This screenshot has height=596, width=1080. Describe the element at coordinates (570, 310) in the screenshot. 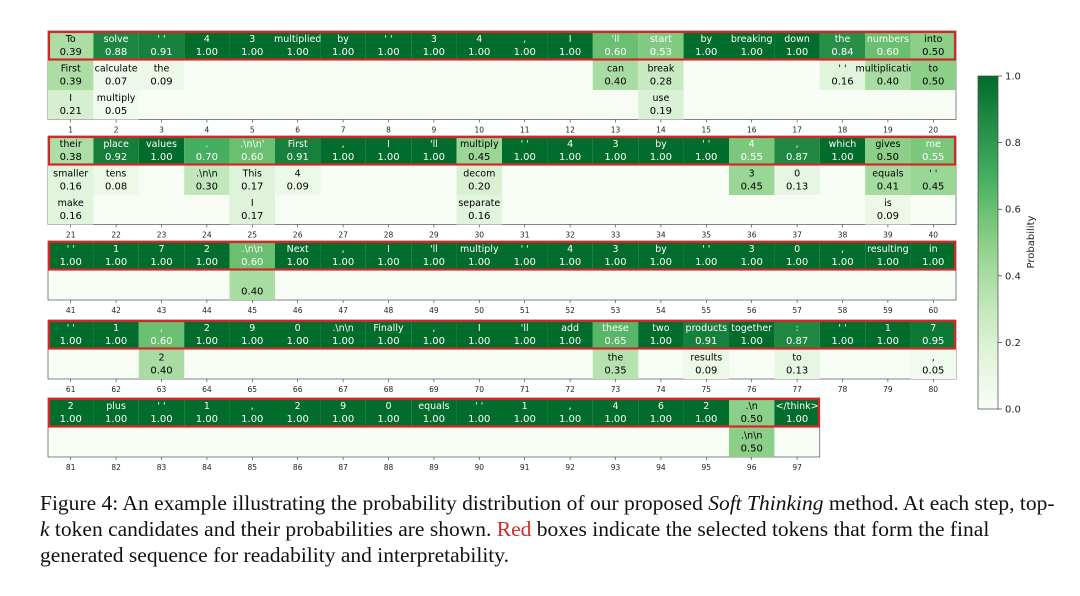

I see `step-tick-label: 52` at that location.